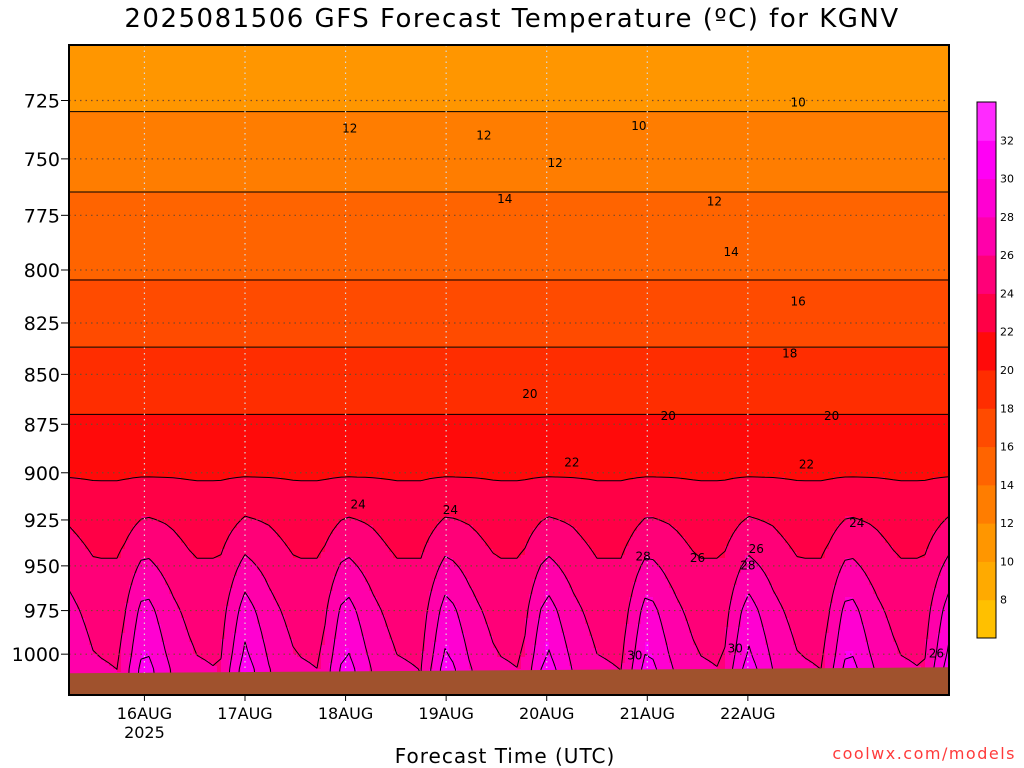  What do you see at coordinates (924, 753) in the screenshot?
I see `source-credit: coolwx.com/models` at bounding box center [924, 753].